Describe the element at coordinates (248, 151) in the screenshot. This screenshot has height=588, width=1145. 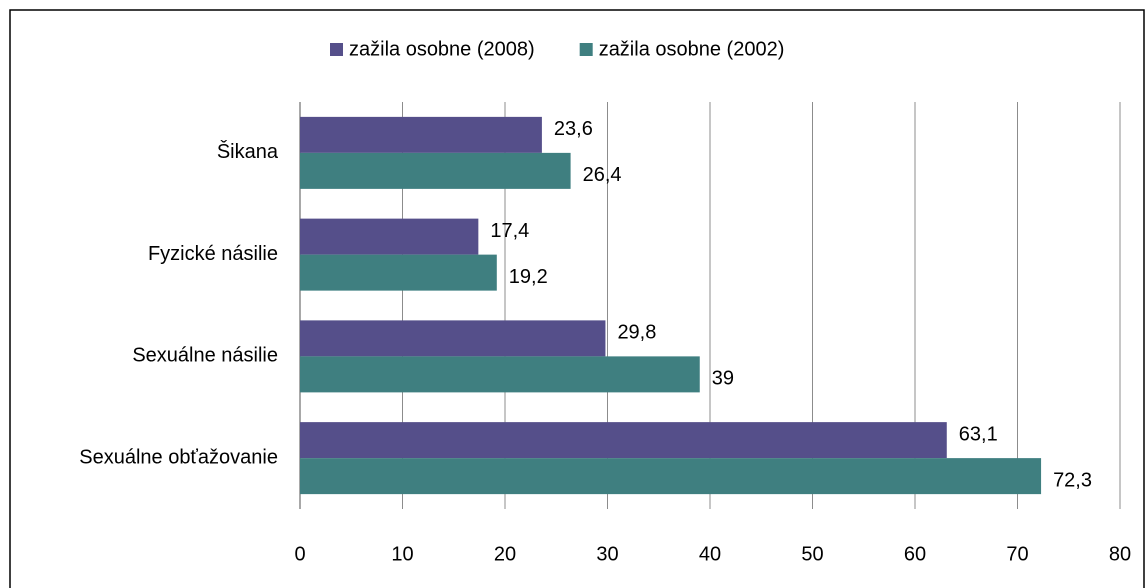
I see `y-tick-label: Šikana` at that location.